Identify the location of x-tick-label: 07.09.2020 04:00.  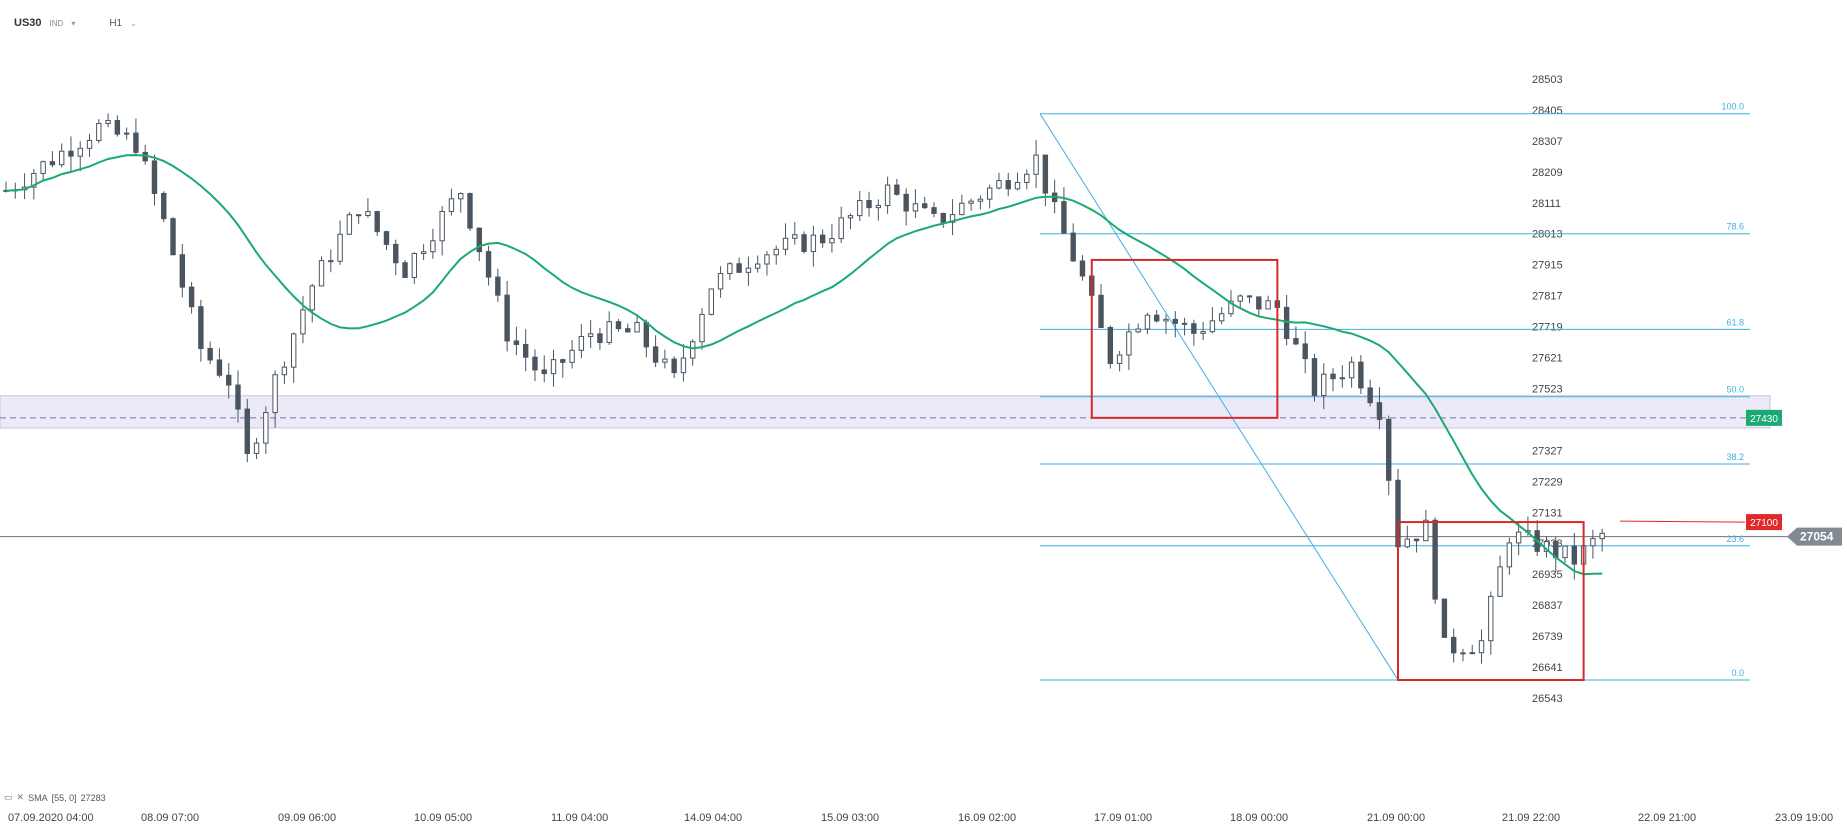
(51, 818).